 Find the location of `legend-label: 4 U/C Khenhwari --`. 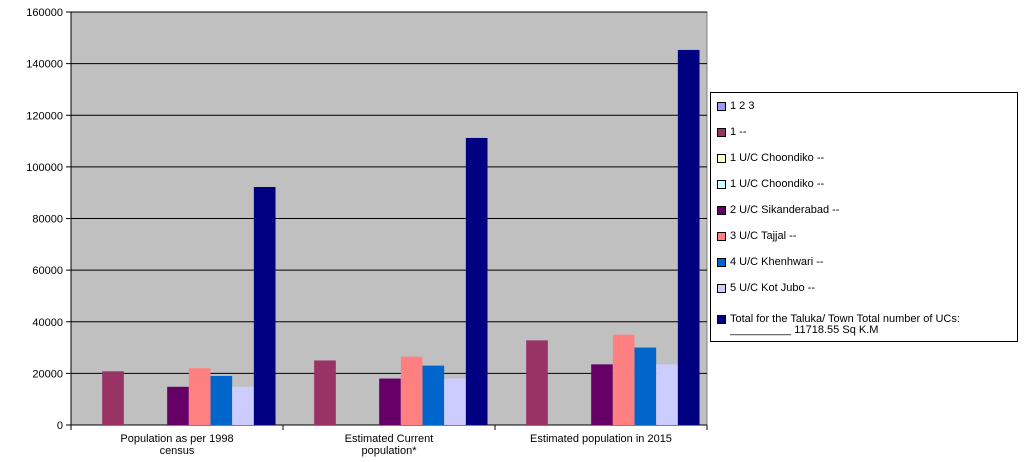

legend-label: 4 U/C Khenhwari -- is located at coordinates (777, 262).